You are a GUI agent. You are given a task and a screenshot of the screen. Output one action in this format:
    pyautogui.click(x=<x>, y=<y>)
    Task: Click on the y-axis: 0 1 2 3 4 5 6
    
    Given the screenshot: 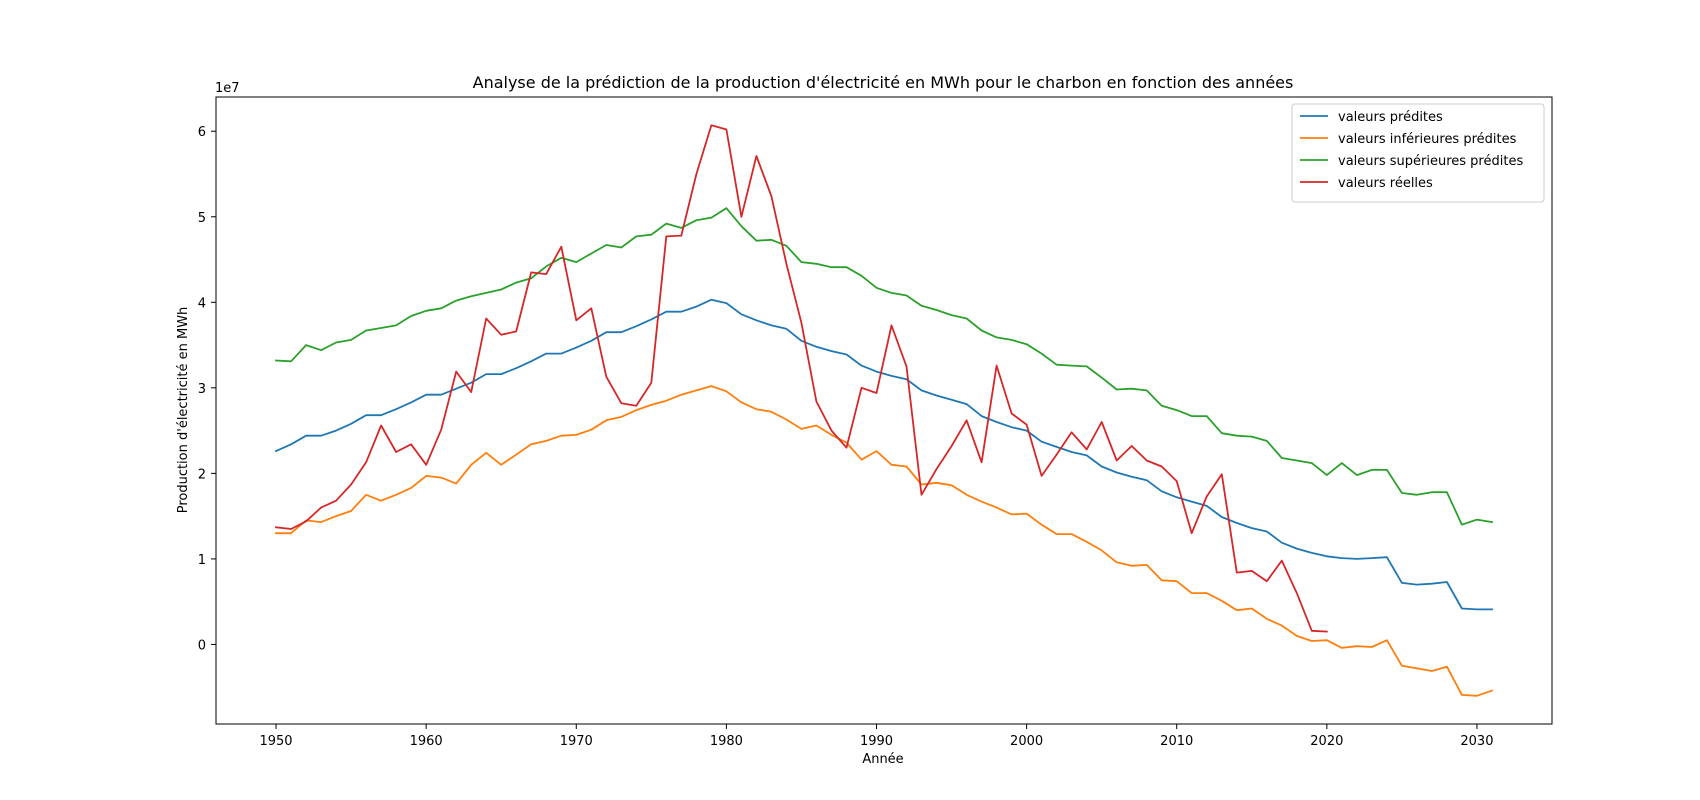 What is the action you would take?
    pyautogui.click(x=207, y=389)
    